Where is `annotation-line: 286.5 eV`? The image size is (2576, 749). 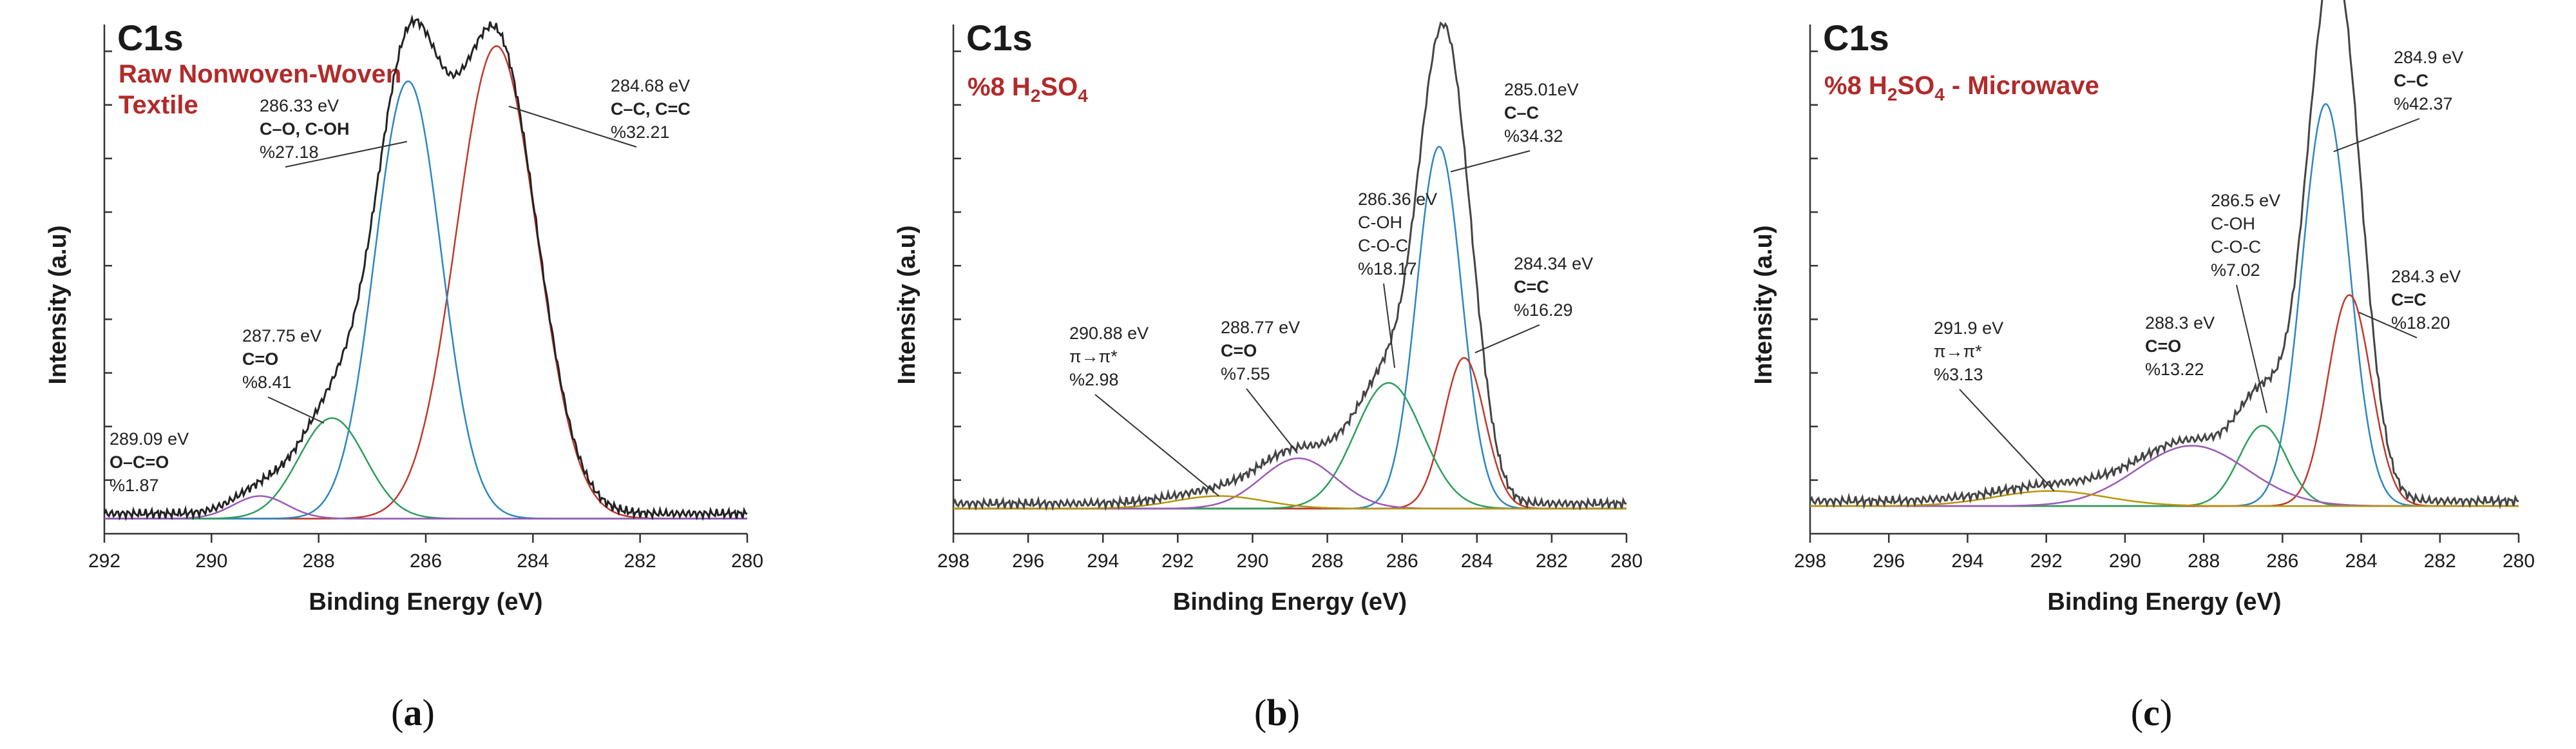
annotation-line: 286.5 eV is located at coordinates (2245, 201).